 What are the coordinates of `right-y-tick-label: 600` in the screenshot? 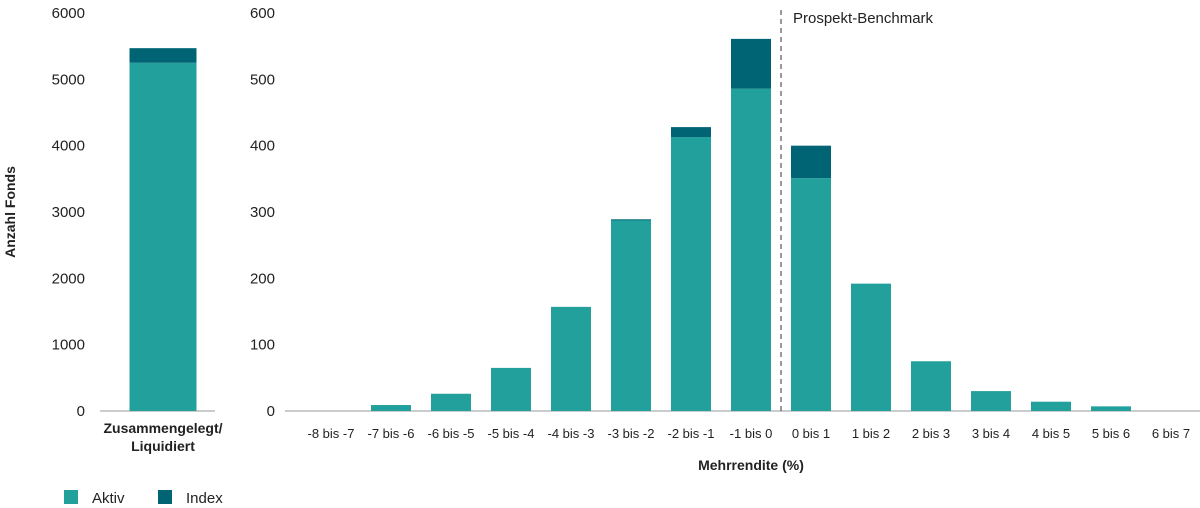 It's located at (262, 13).